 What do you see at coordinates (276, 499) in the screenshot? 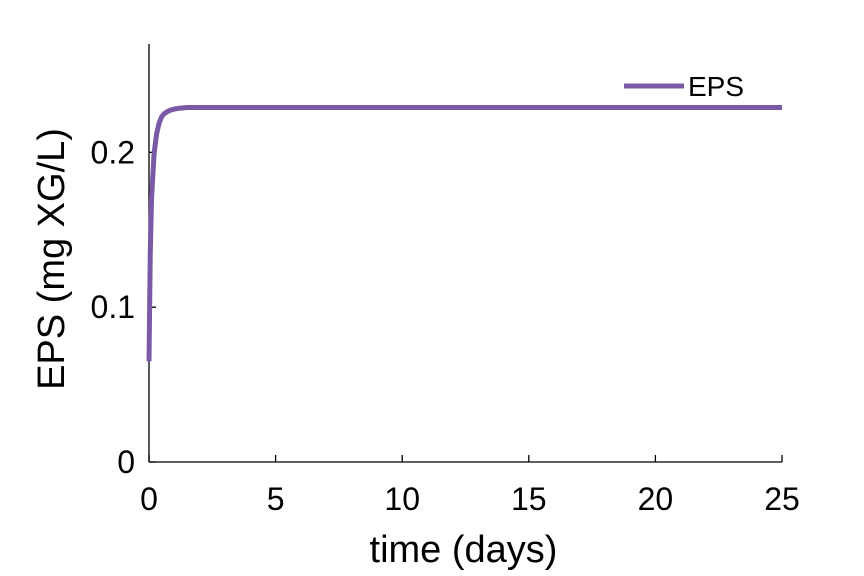
I see `x-tick-label: 5` at bounding box center [276, 499].